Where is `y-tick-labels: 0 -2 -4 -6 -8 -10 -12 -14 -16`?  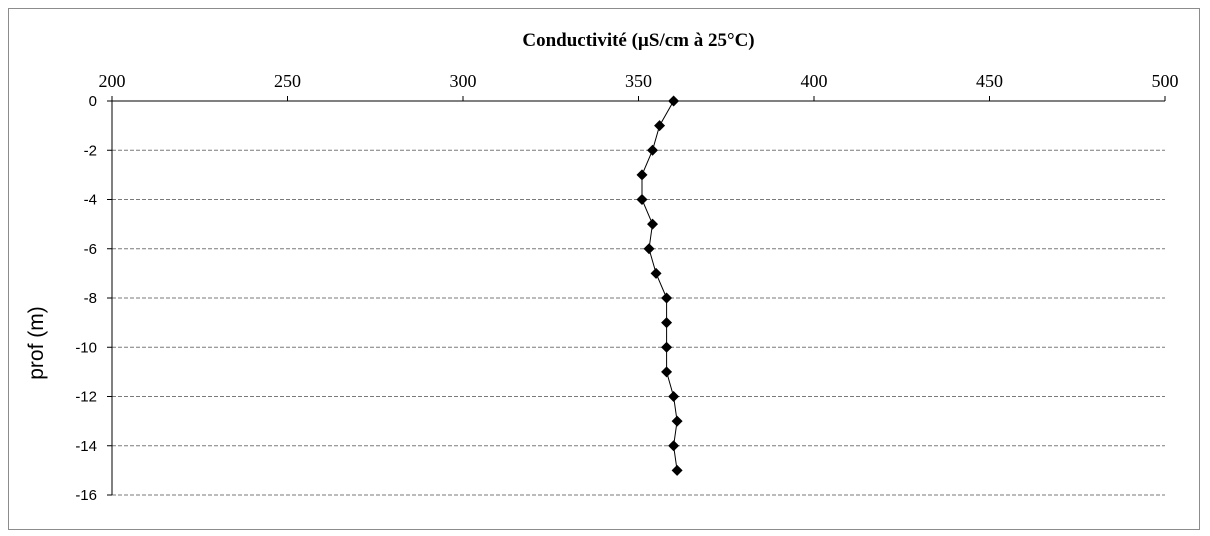 y-tick-labels: 0 -2 -4 -6 -8 -10 -12 -14 -16 is located at coordinates (86, 298).